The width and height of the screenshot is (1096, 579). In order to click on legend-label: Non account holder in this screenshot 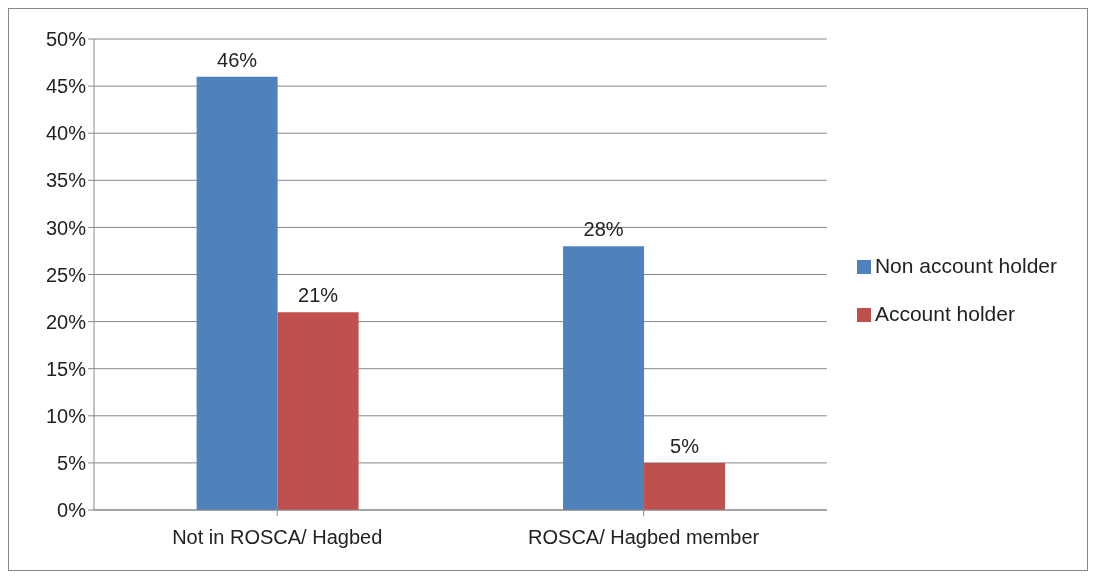, I will do `click(965, 265)`.